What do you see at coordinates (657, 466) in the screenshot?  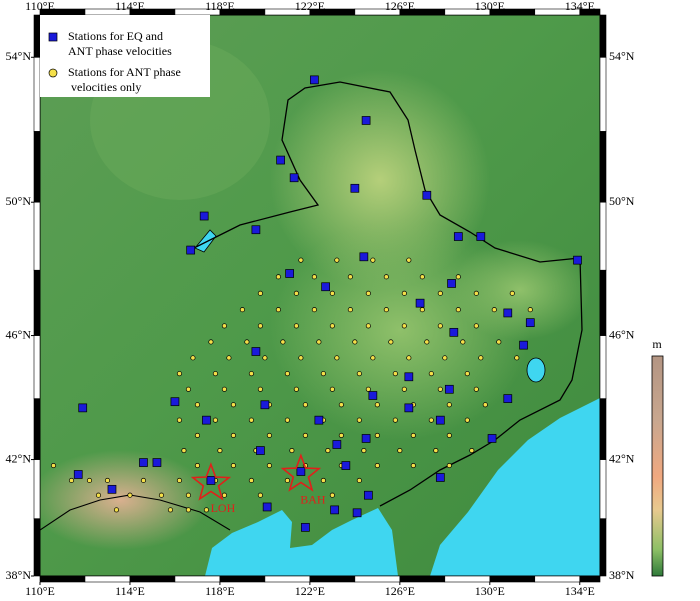 I see `colorbar-scale` at bounding box center [657, 466].